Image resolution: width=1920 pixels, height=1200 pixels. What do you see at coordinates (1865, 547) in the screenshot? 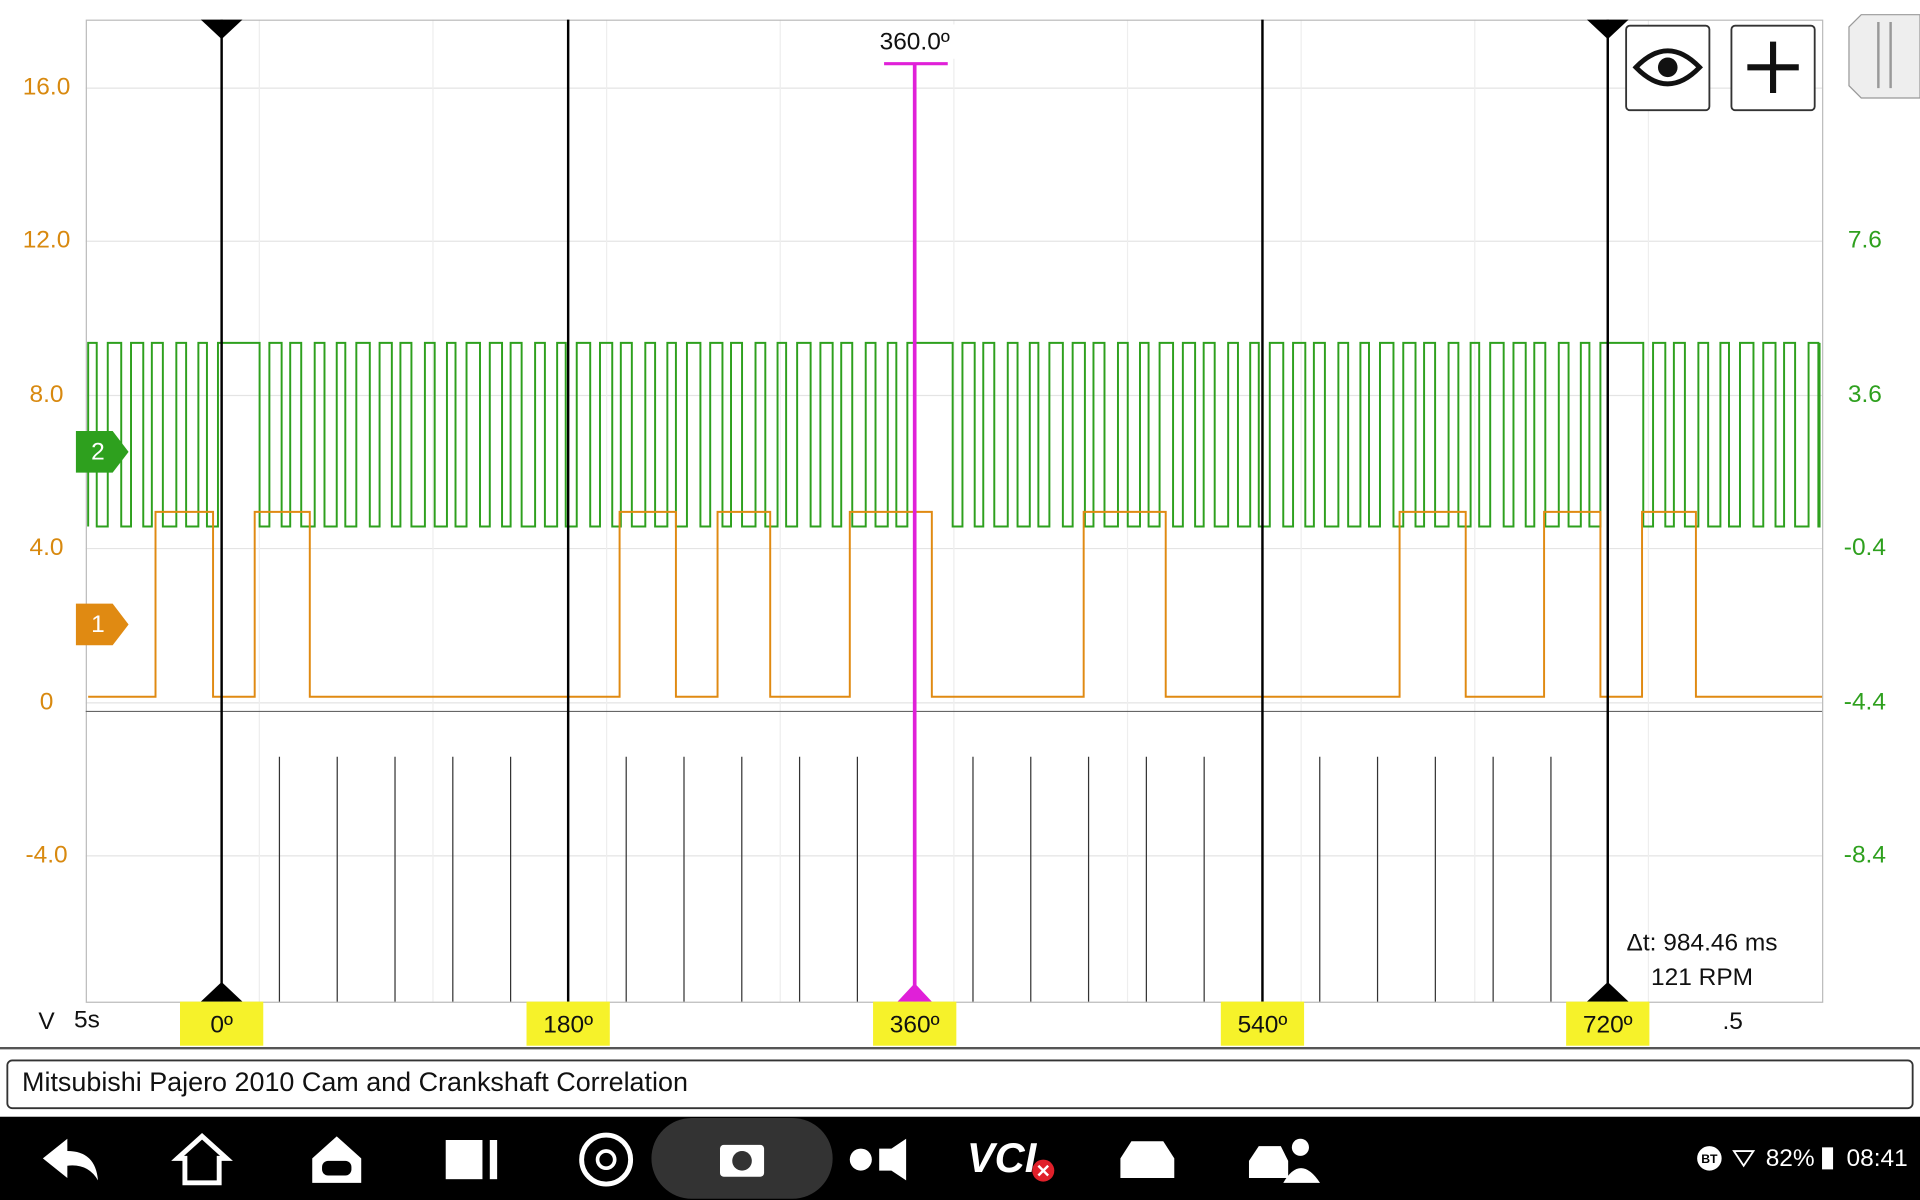
I see `right-tick-label: -0.4` at bounding box center [1865, 547].